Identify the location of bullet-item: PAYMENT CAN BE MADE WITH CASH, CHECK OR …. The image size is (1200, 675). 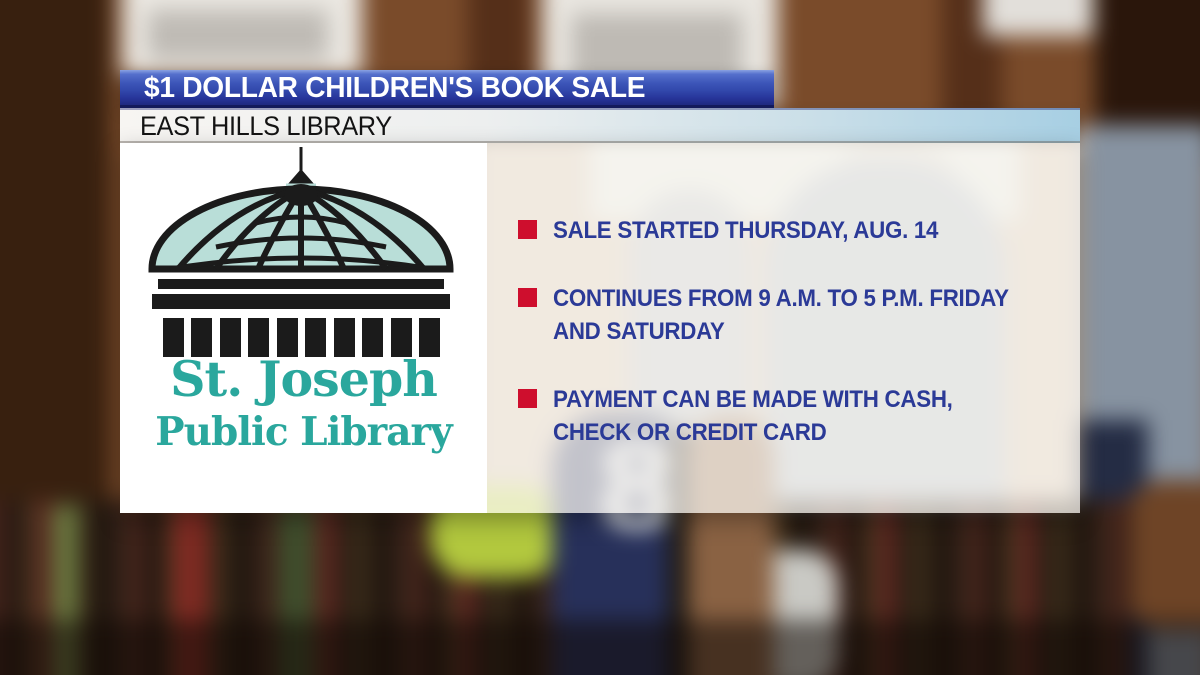
(815, 416).